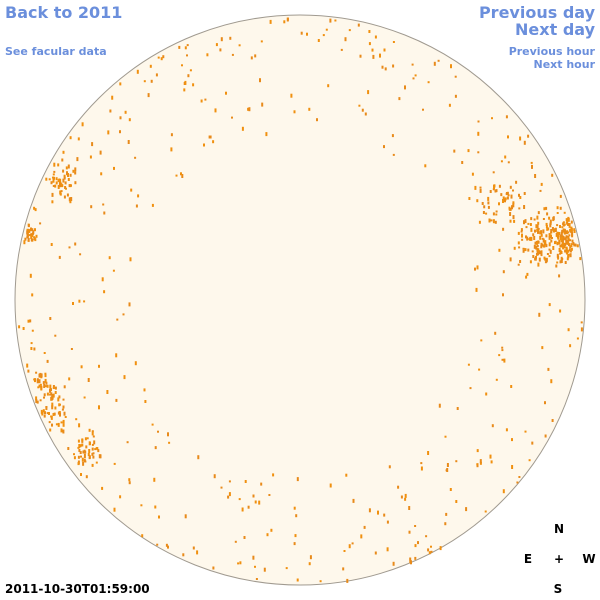  I want to click on back-link: Back to 2011, so click(64, 12).